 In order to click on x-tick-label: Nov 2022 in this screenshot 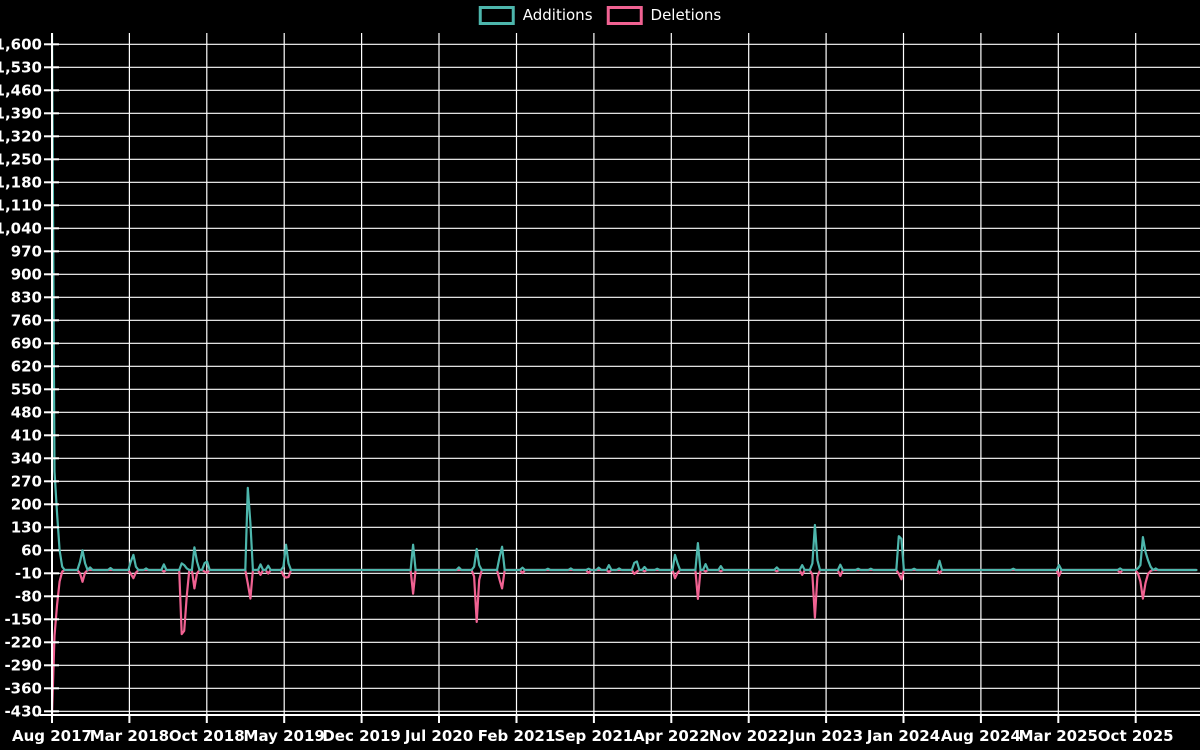, I will do `click(749, 736)`.